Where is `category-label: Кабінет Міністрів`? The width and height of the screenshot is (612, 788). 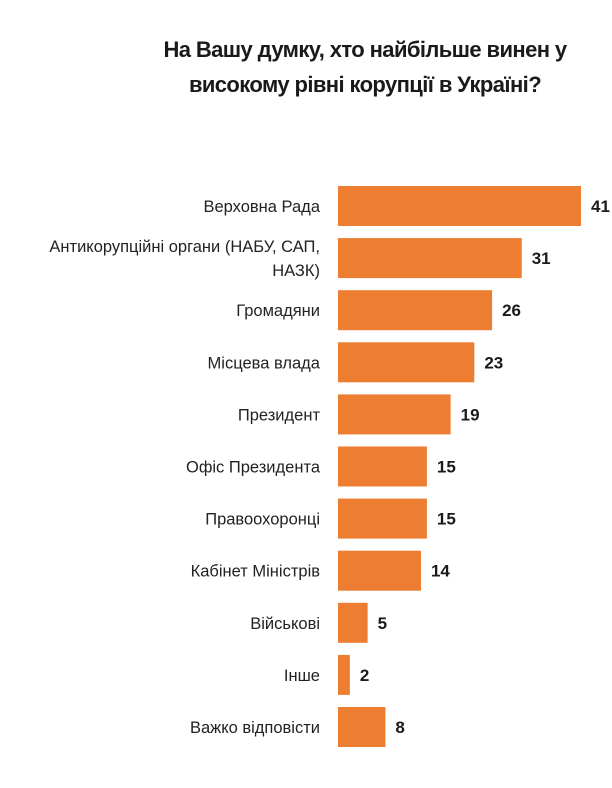 category-label: Кабінет Міністрів is located at coordinates (256, 572).